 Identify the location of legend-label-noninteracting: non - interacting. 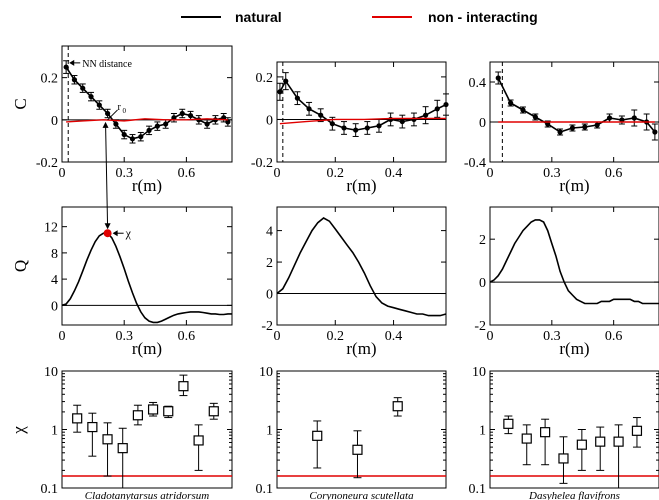
(483, 17).